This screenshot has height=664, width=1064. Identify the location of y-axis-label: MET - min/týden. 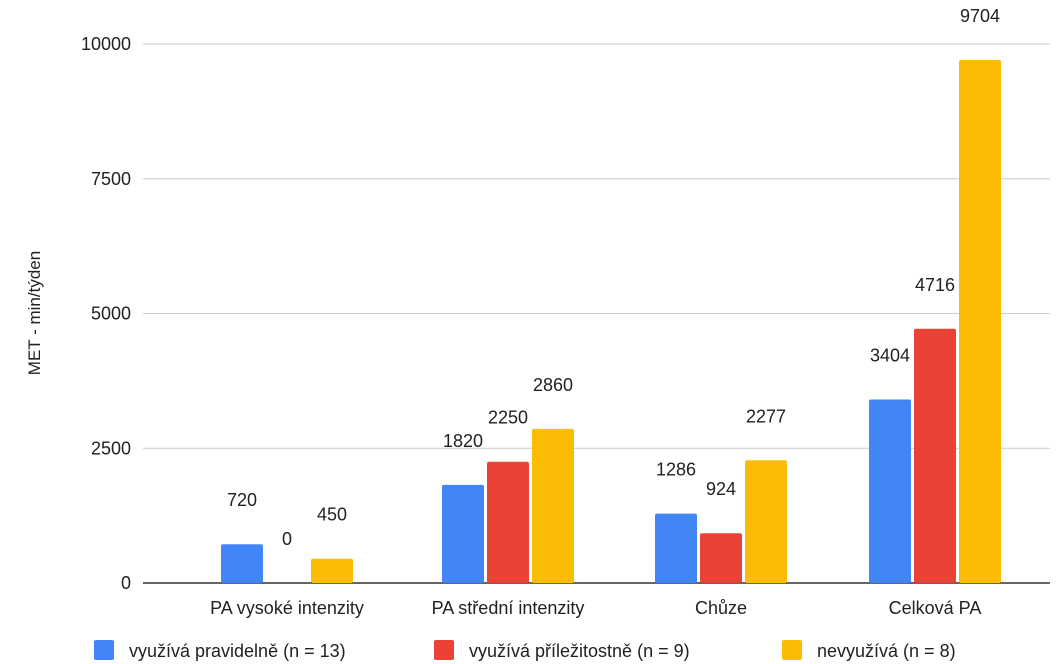
(34, 313).